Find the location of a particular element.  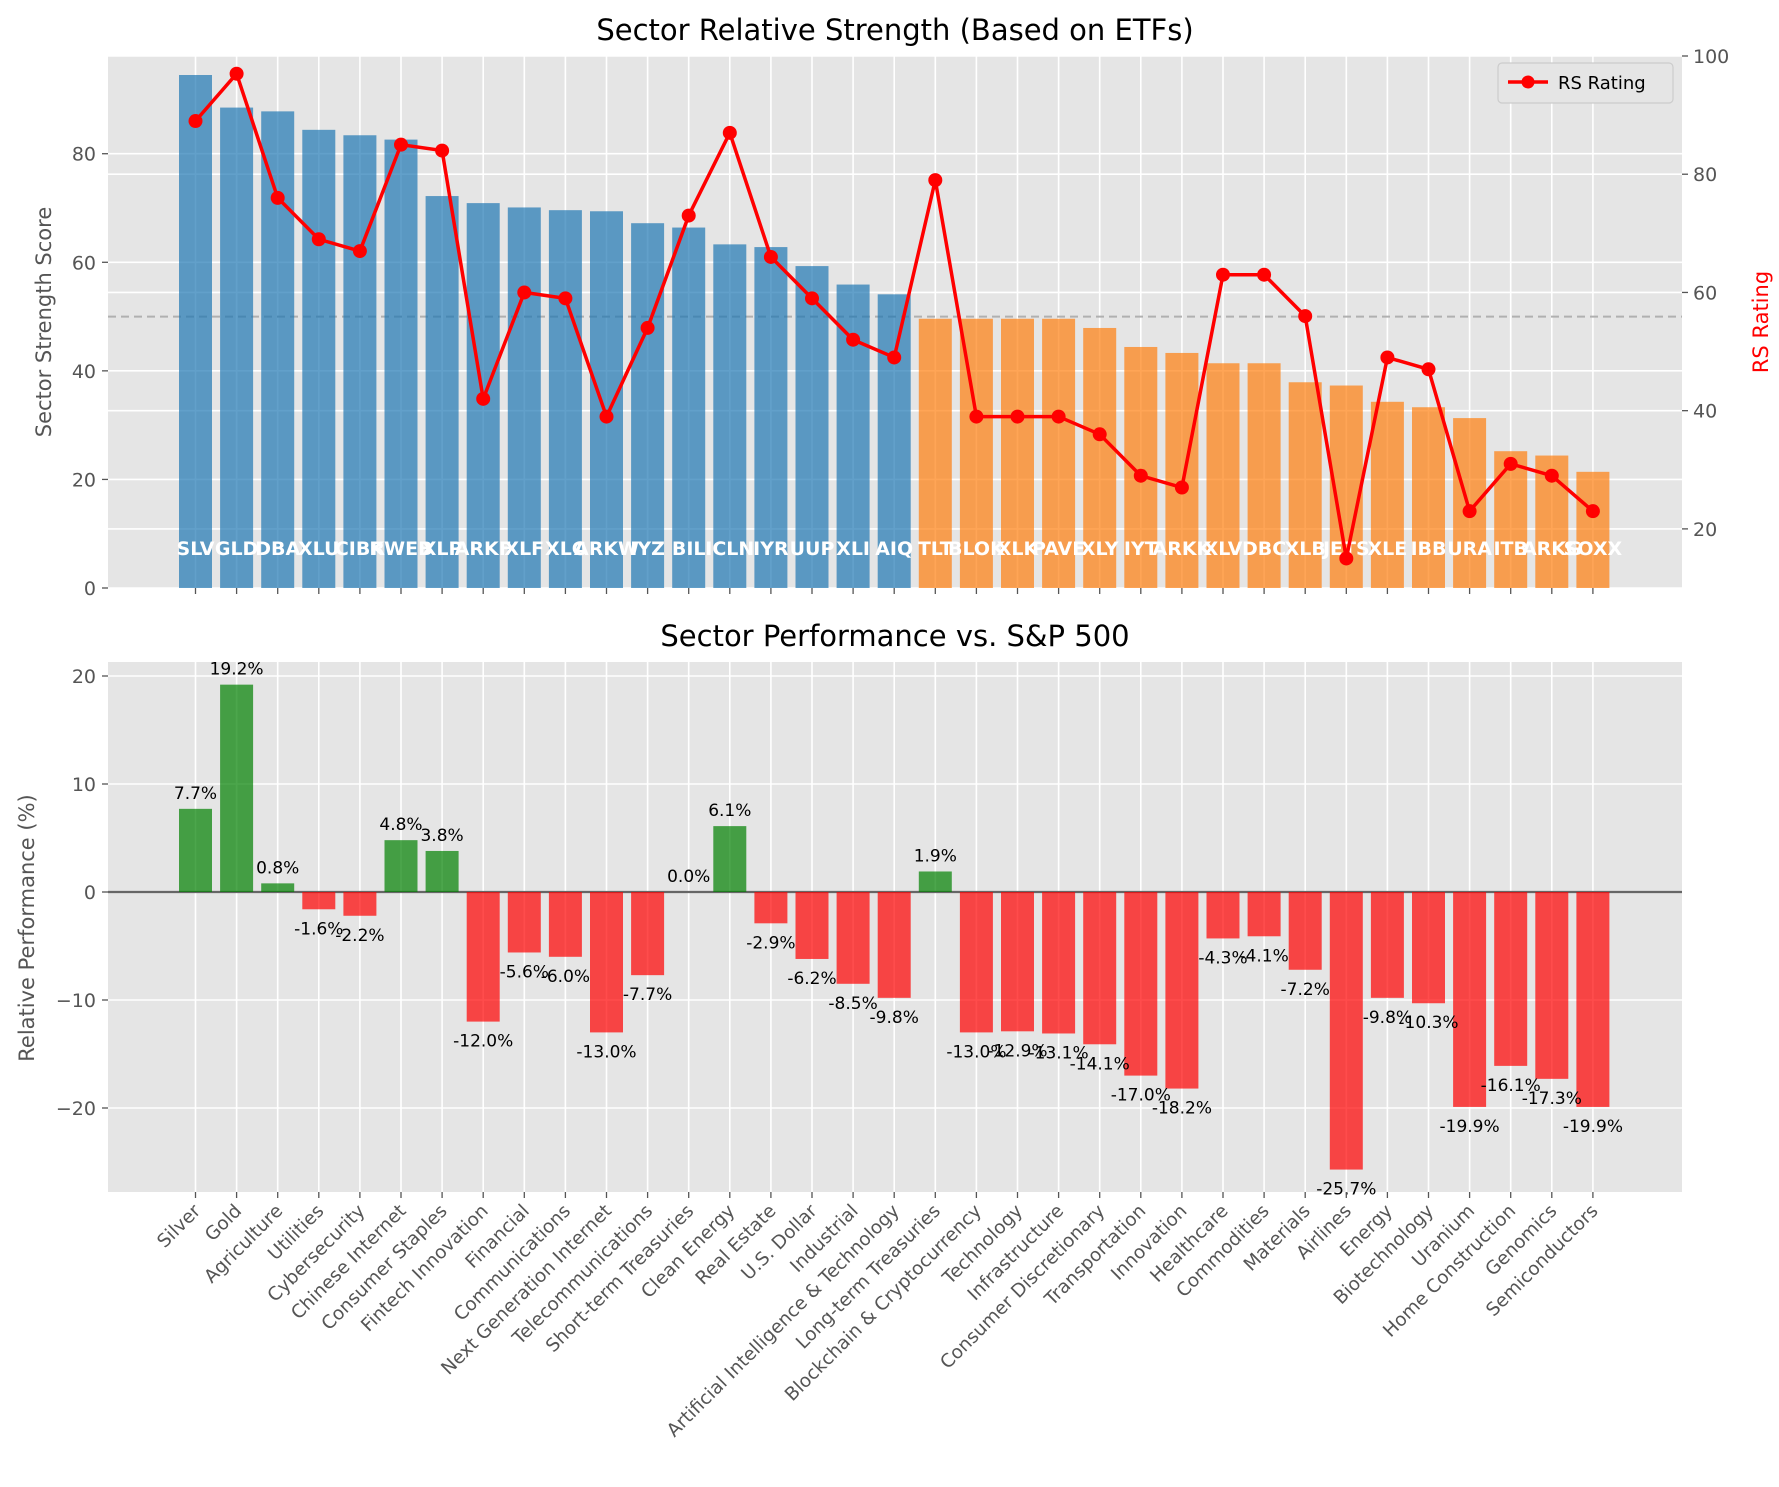

ticker-label: GLD is located at coordinates (236, 549).